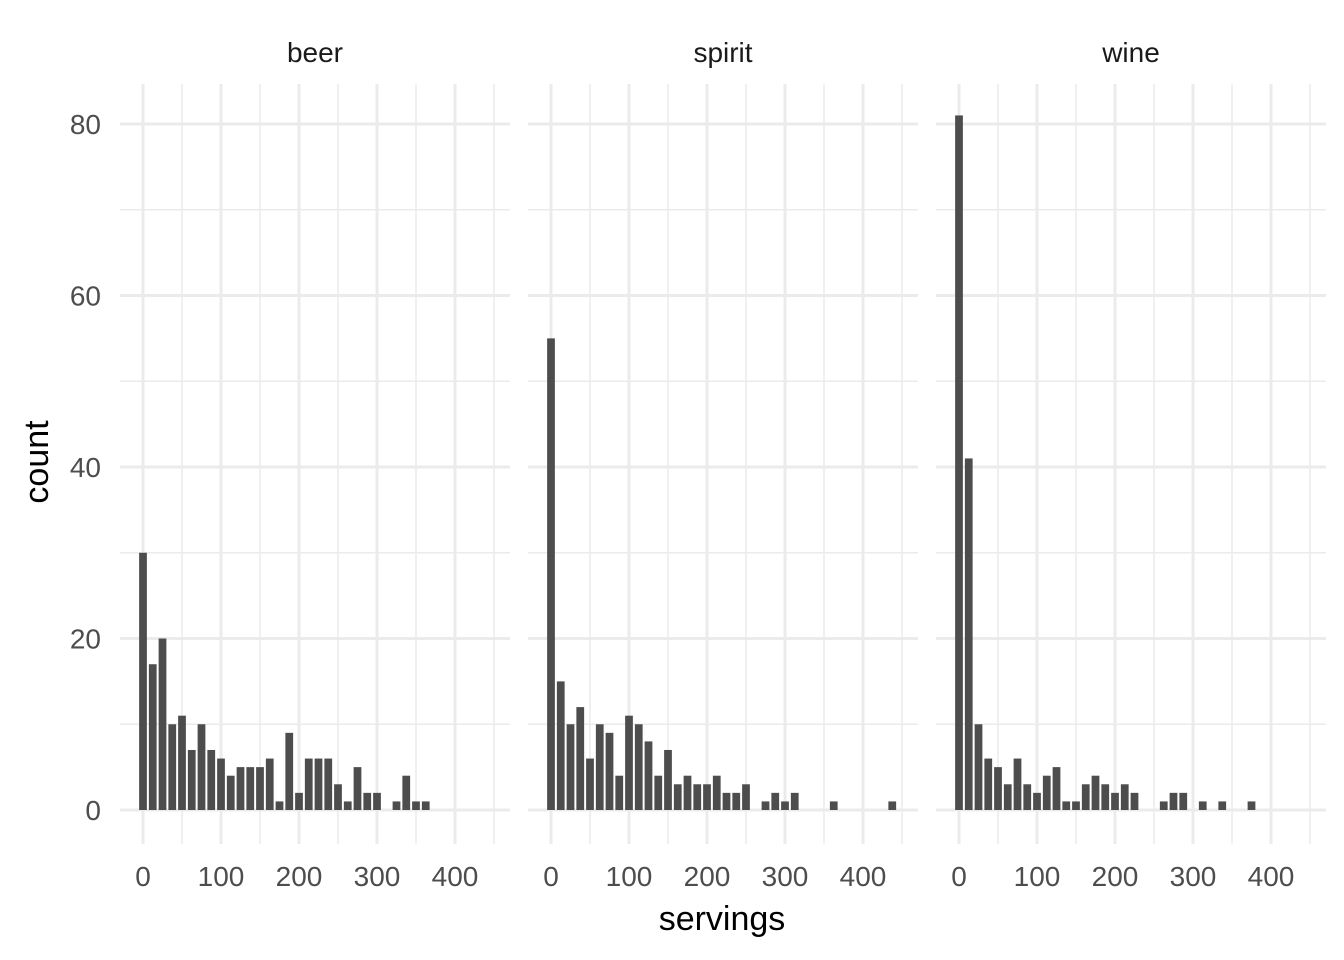 The image size is (1344, 960). I want to click on y-axis-ticks: 0 20 40 60 80, so click(85, 467).